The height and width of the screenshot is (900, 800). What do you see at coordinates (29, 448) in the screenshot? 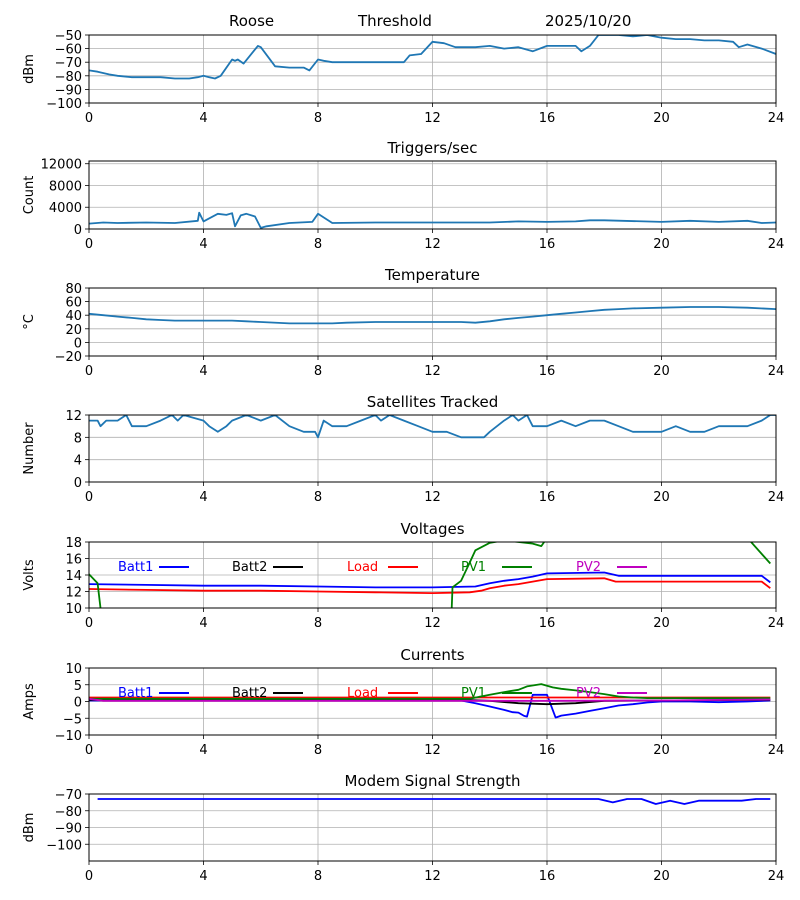
I see `y-axis-label: Number` at bounding box center [29, 448].